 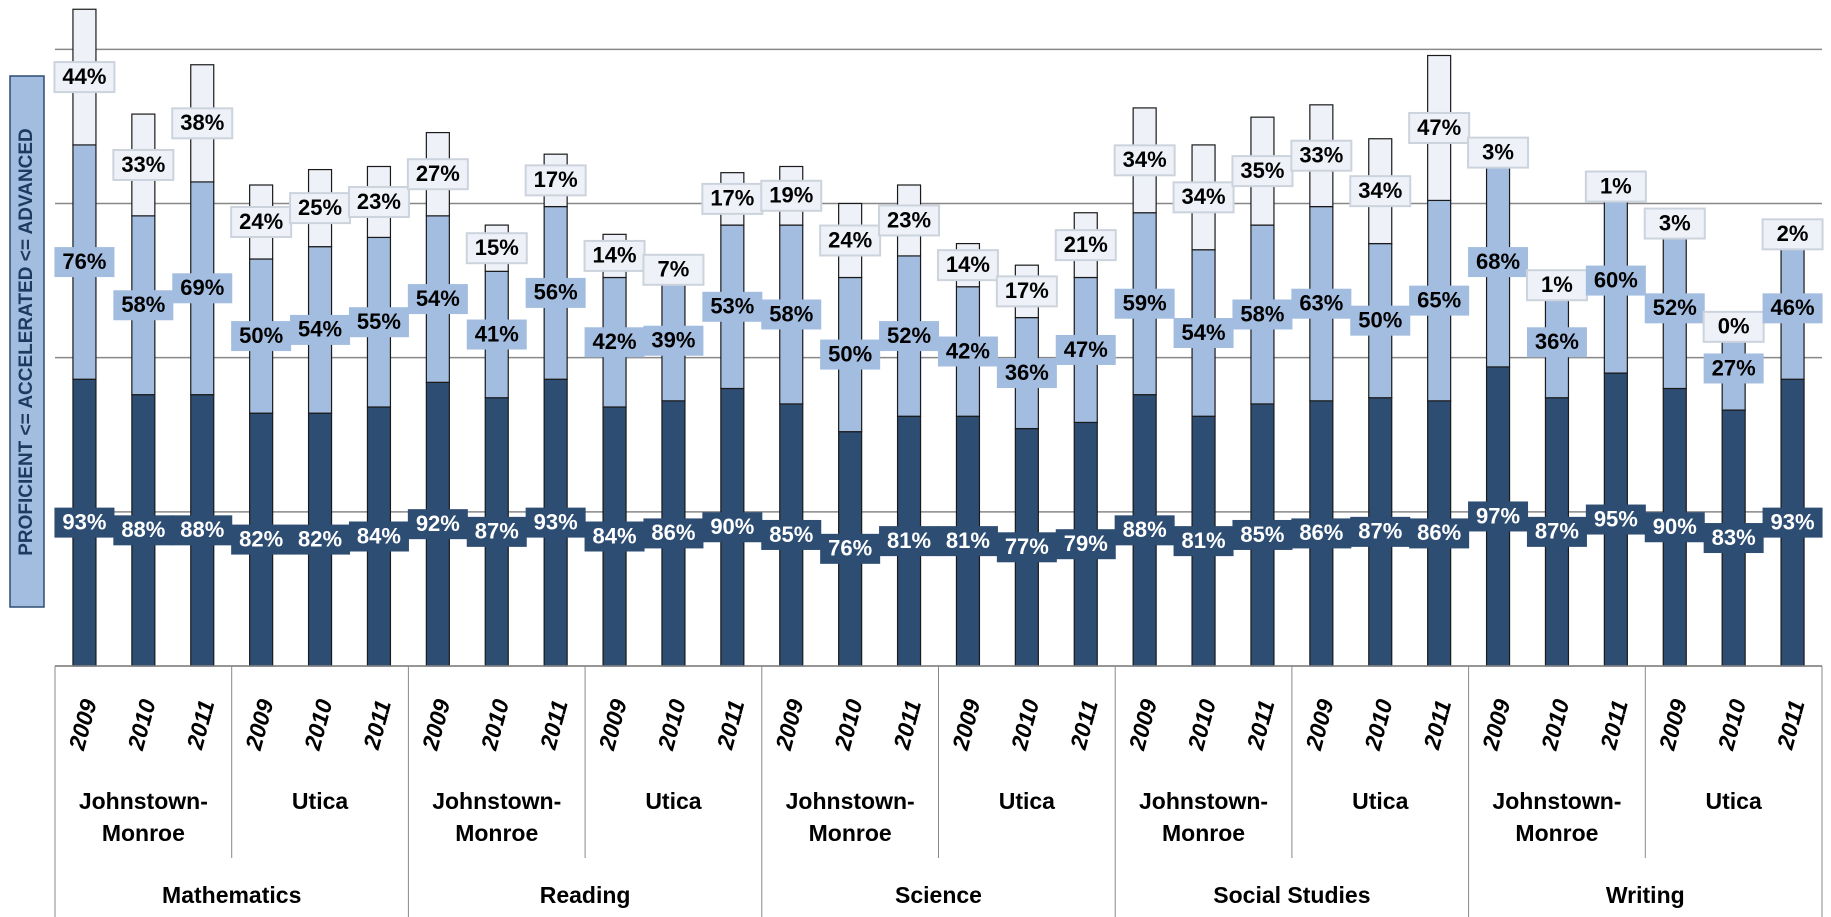 What do you see at coordinates (1439, 299) in the screenshot?
I see `value-label: 65%` at bounding box center [1439, 299].